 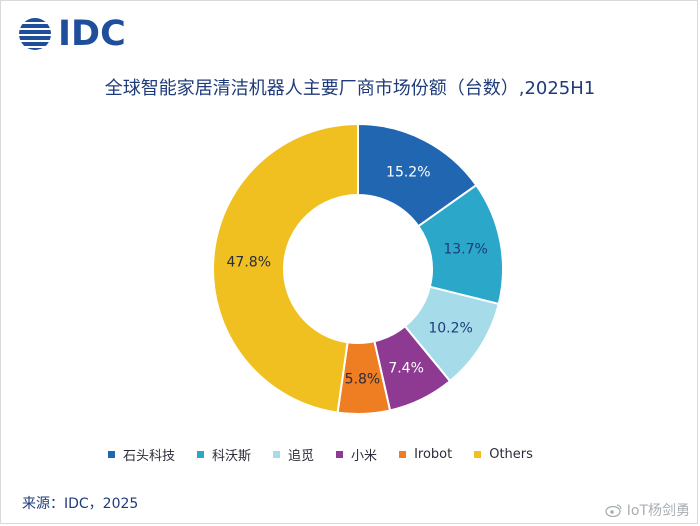 I want to click on legend-item-0: 石头科技, so click(x=141, y=454).